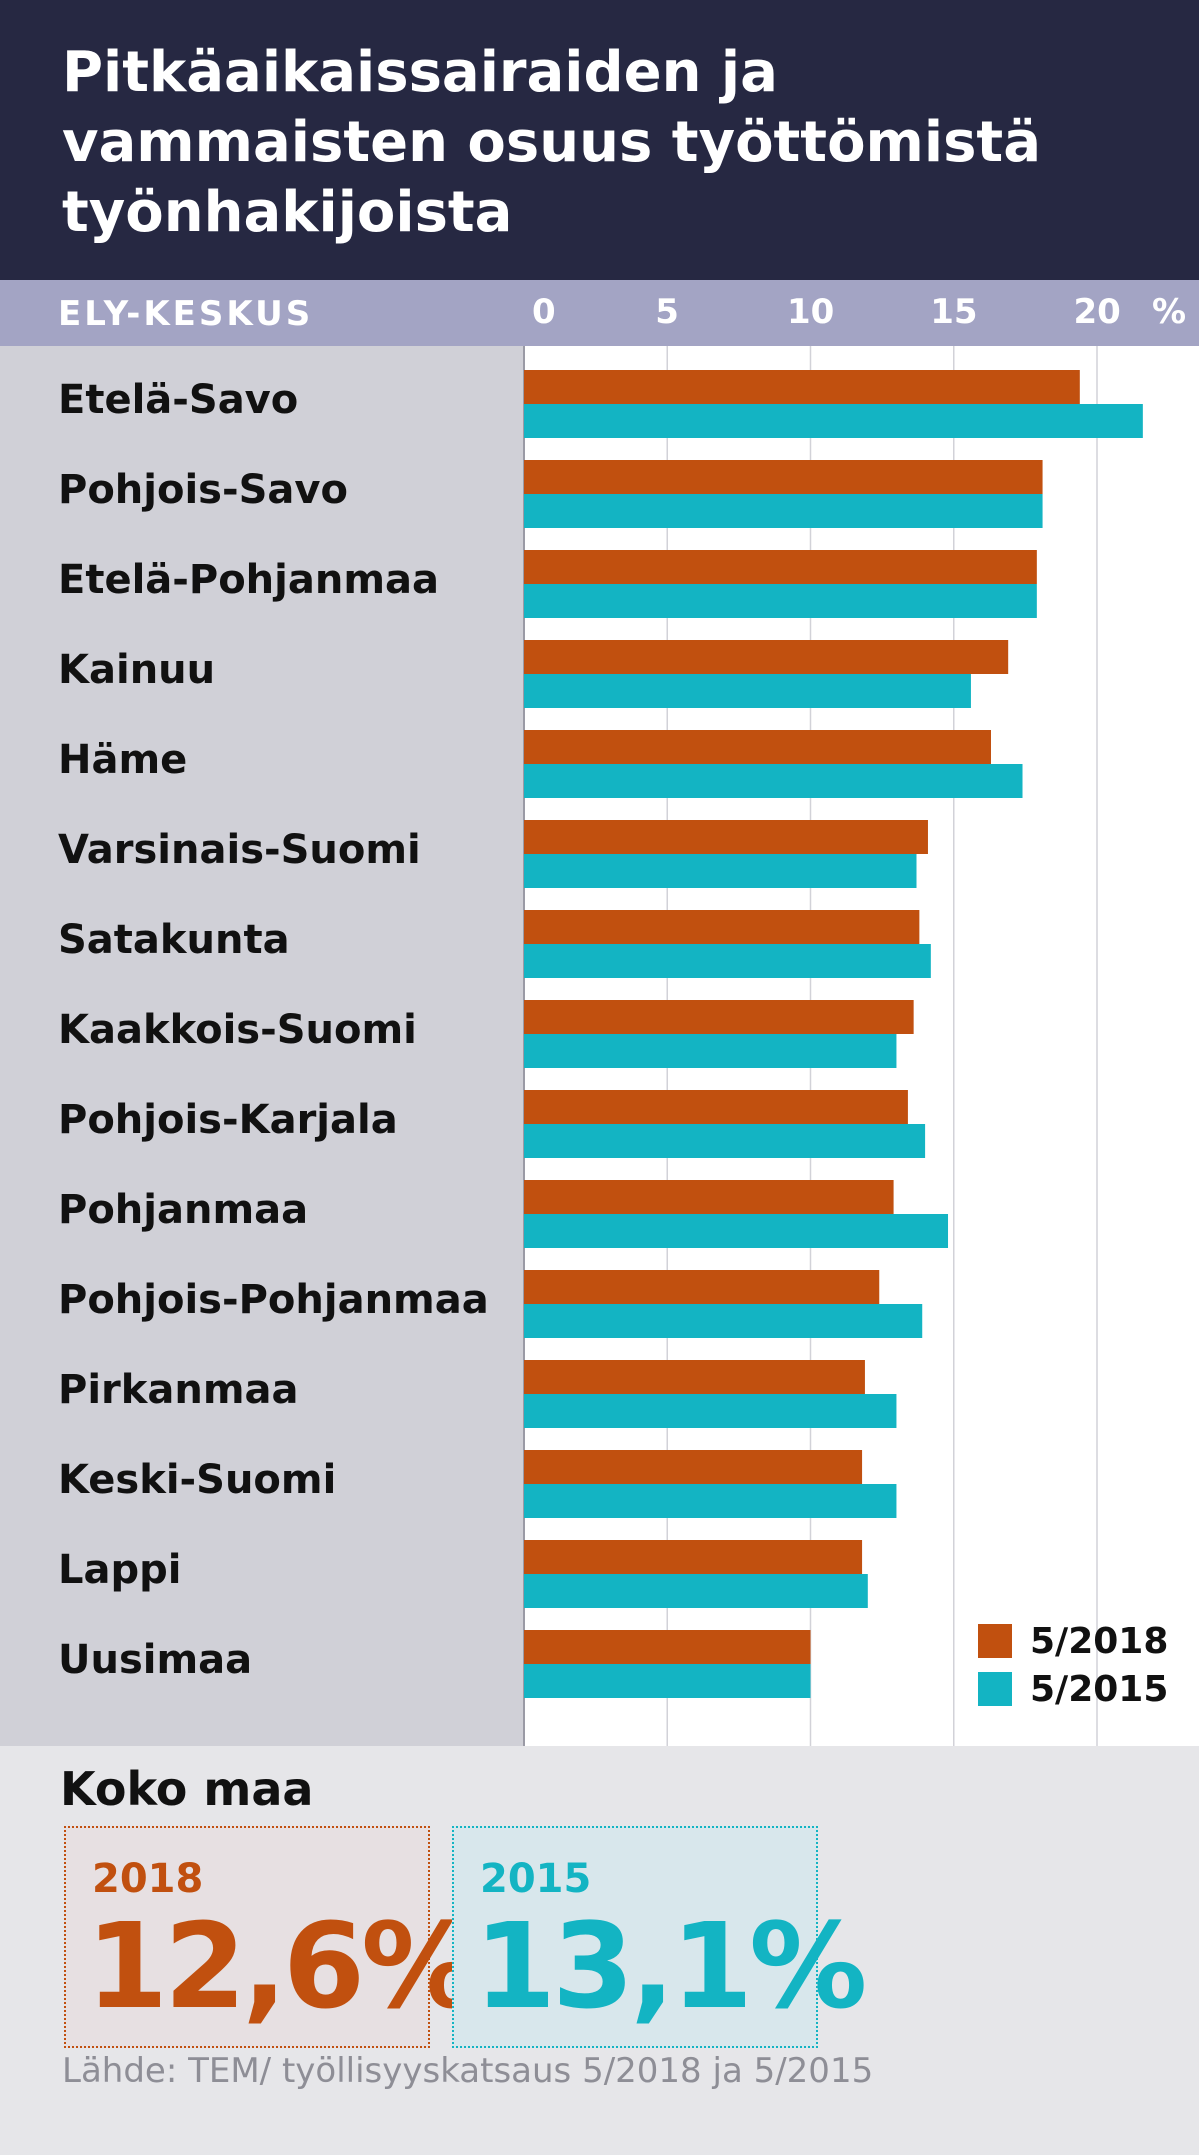 This screenshot has width=1199, height=2155. What do you see at coordinates (248, 580) in the screenshot?
I see `category-label-etela-pohjanmaa: Etelä-Pohjanmaa` at bounding box center [248, 580].